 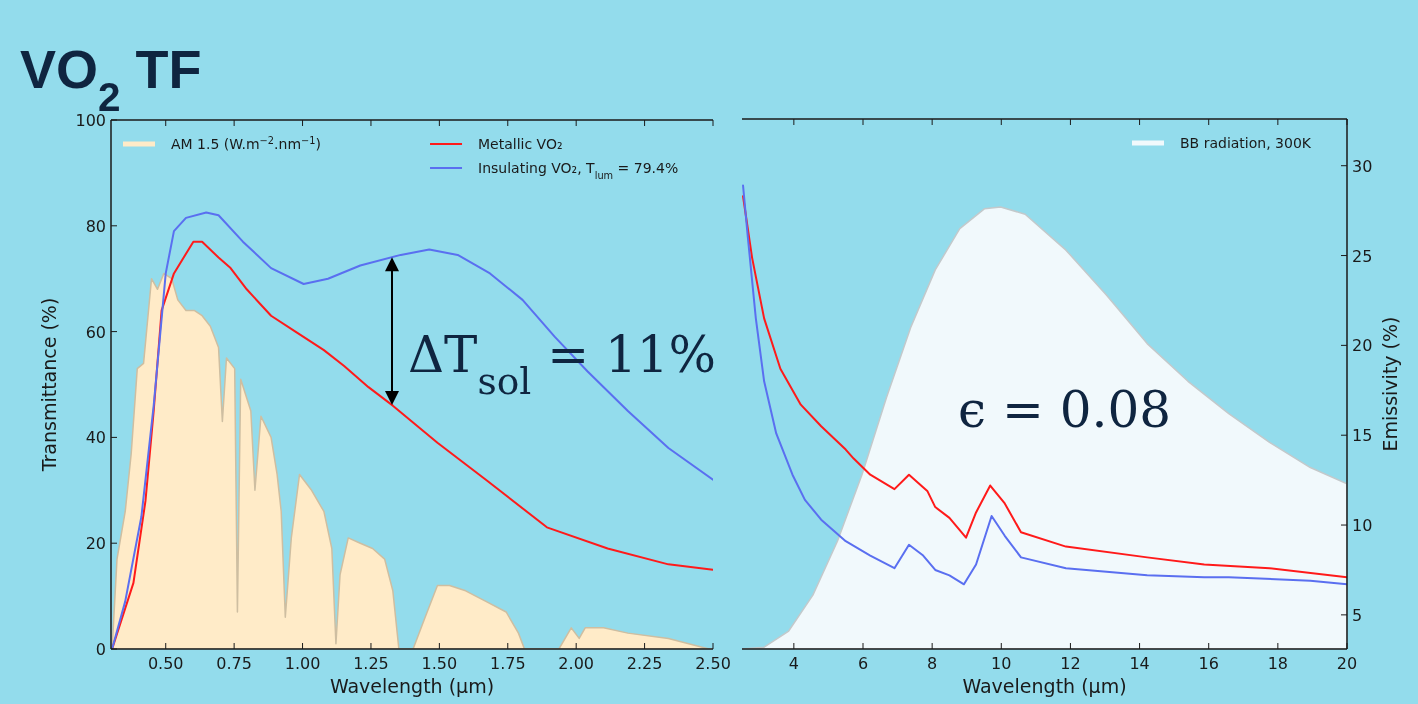 What do you see at coordinates (1070, 663) in the screenshot?
I see `x-tick-label: 12` at bounding box center [1070, 663].